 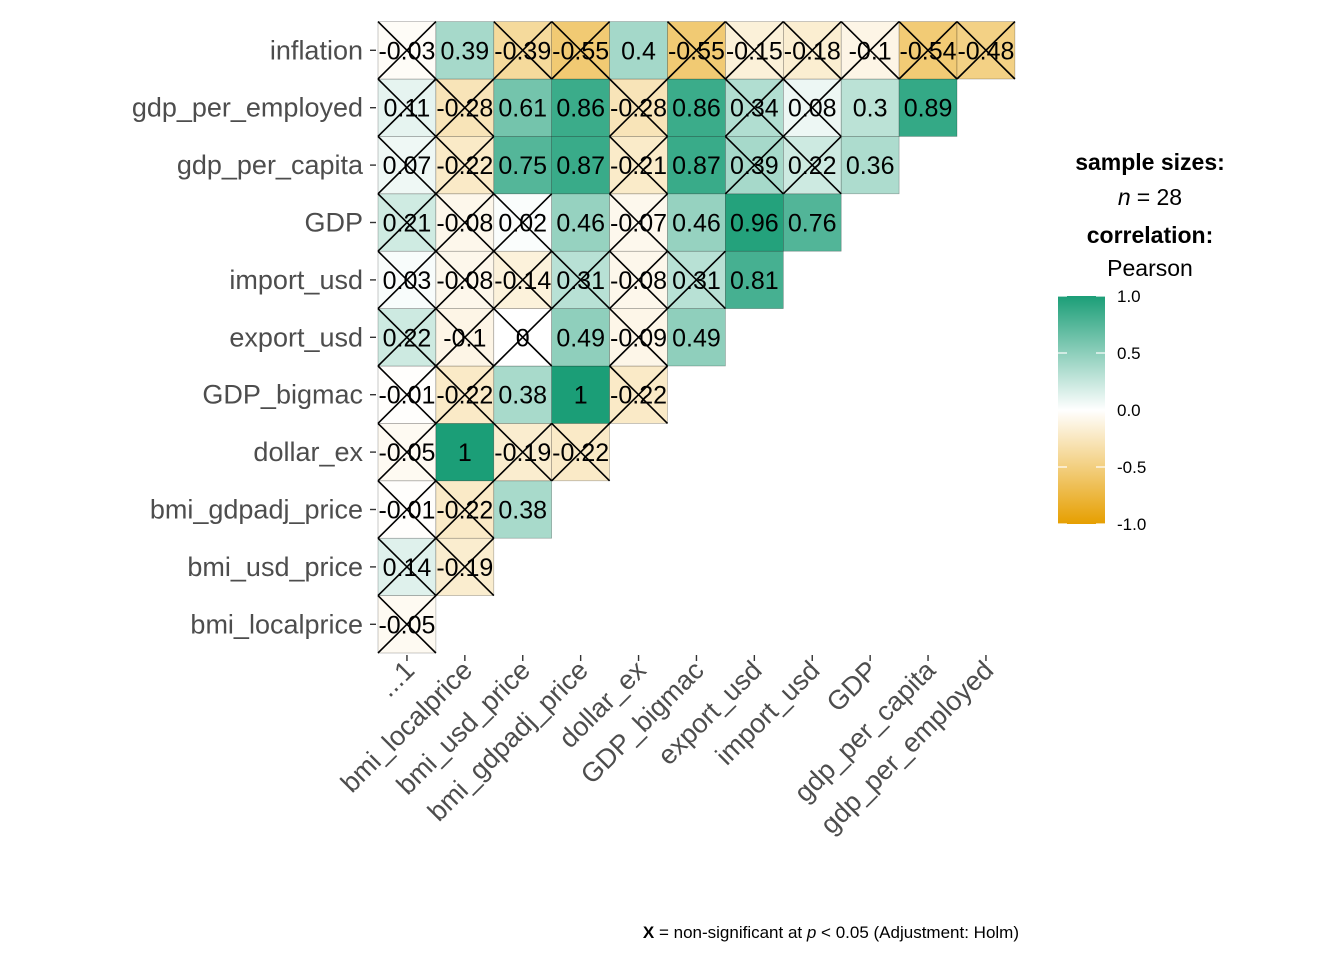 I want to click on y-tick-label: bmi_usd_price, so click(x=275, y=567).